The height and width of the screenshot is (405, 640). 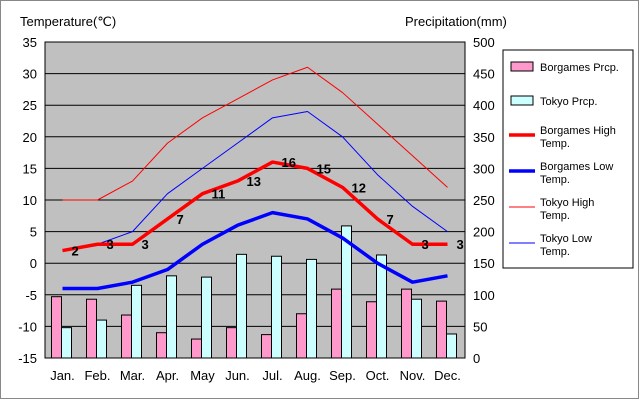 I want to click on x-tick-label: Mar., so click(x=132, y=375).